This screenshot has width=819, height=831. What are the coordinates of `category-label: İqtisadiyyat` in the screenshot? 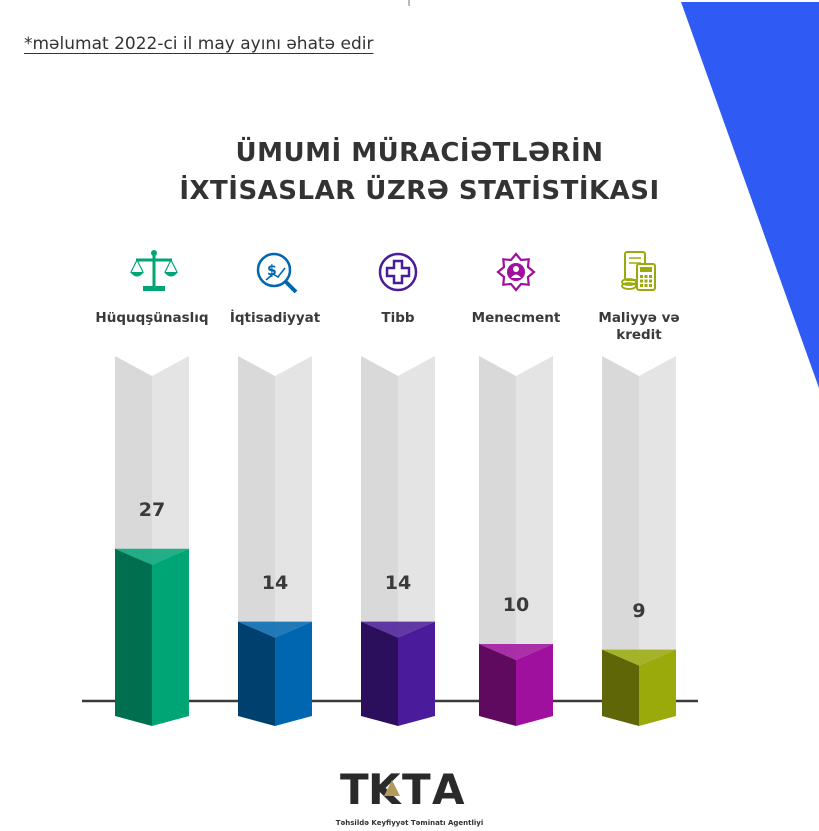 It's located at (275, 318).